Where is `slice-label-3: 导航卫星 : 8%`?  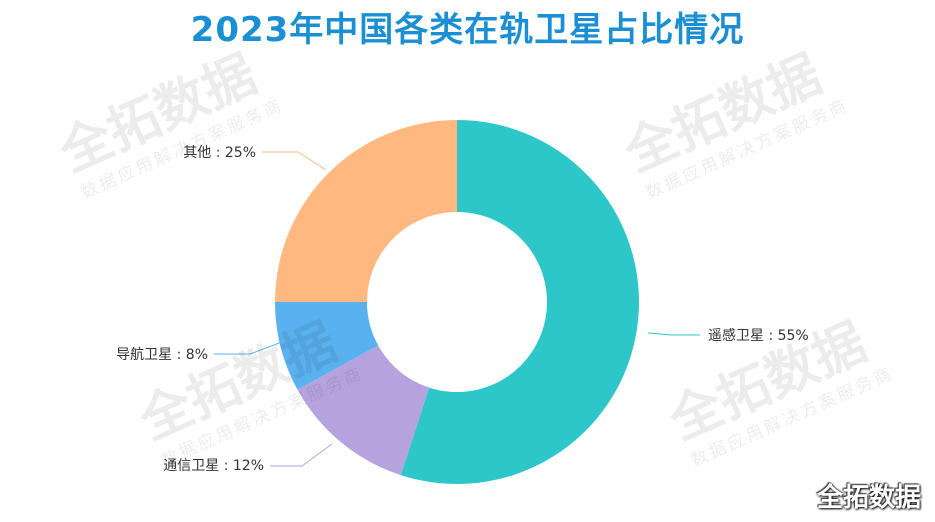
slice-label-3: 导航卫星 : 8% is located at coordinates (162, 355).